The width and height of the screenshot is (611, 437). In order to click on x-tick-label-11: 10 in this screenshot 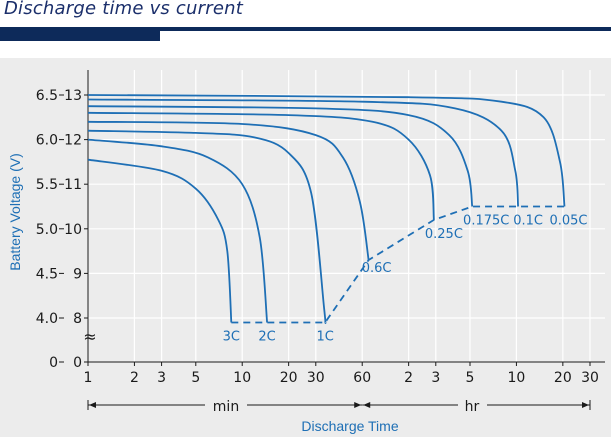, I will do `click(517, 378)`.